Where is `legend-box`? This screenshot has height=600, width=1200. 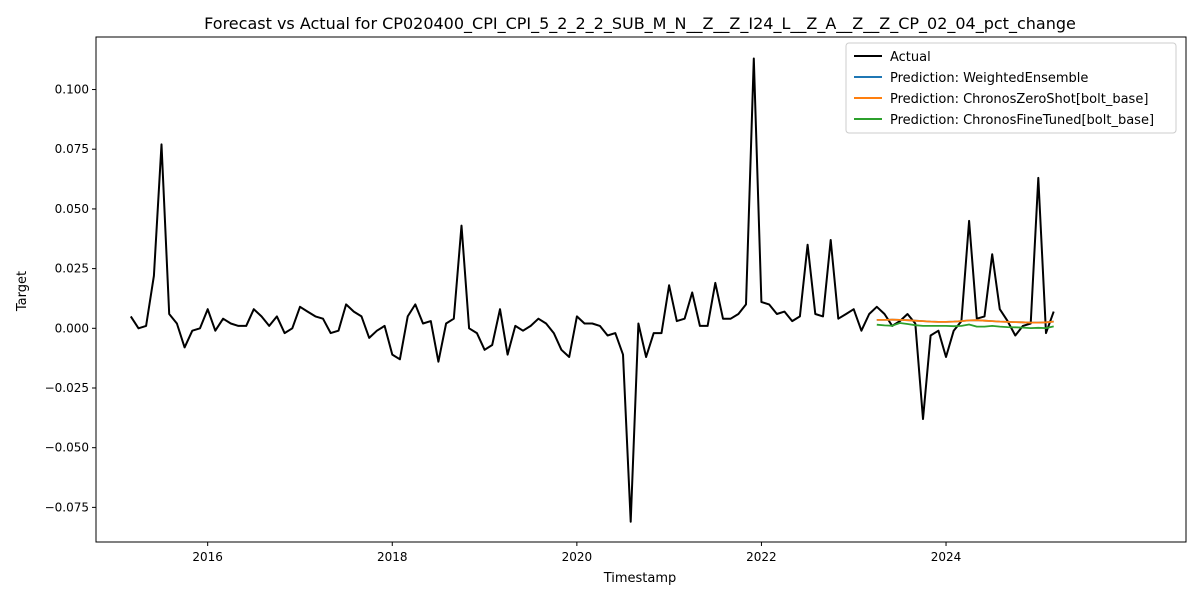
legend-box is located at coordinates (1011, 88).